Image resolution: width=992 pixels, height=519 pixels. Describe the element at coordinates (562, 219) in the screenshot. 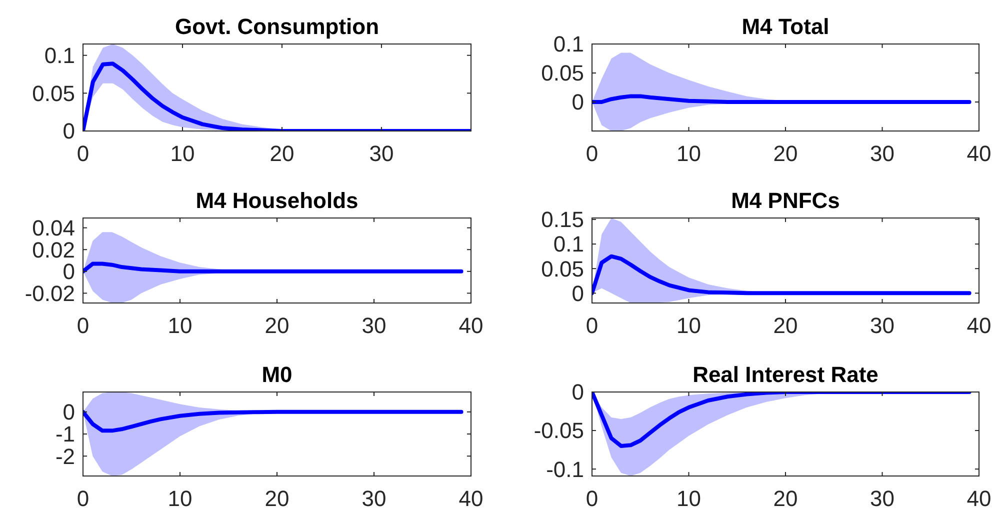

I see `y-tick-label: 0.15` at that location.